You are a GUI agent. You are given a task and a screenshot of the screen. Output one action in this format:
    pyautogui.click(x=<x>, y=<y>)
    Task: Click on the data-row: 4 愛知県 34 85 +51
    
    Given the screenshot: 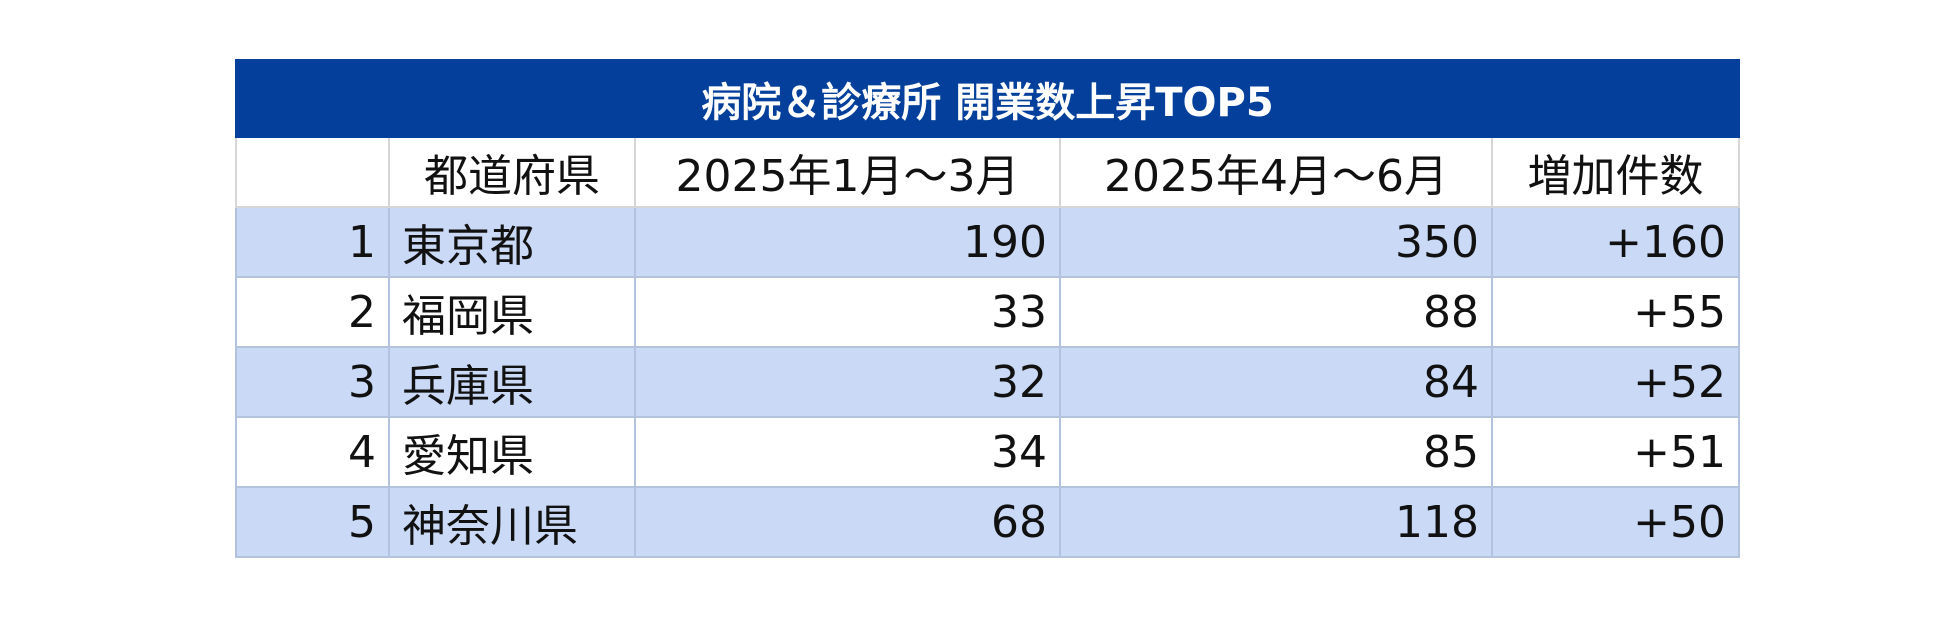 What is the action you would take?
    pyautogui.click(x=987, y=452)
    